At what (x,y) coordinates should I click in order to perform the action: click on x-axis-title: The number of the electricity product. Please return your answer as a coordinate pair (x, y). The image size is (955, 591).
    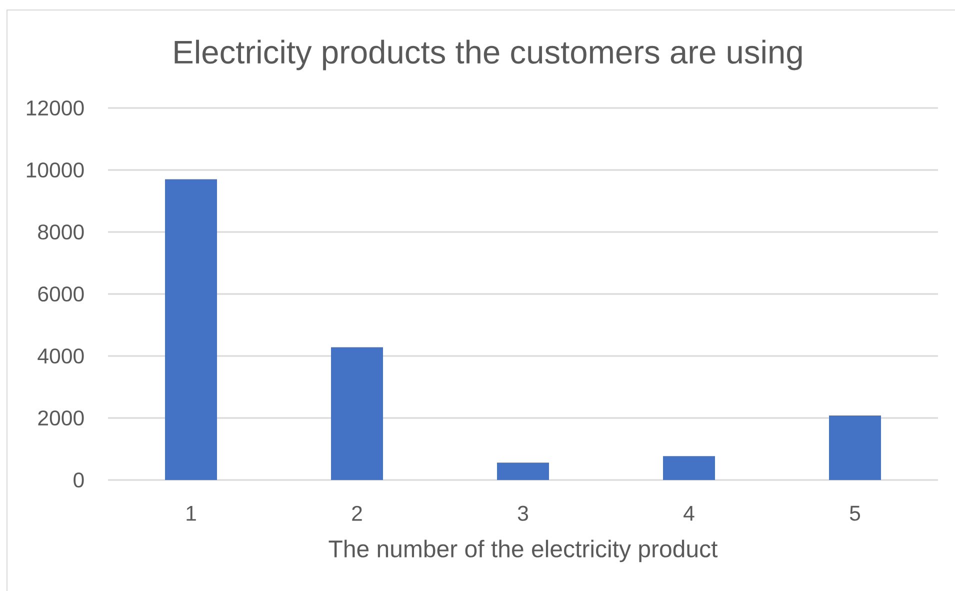
    Looking at the image, I should click on (523, 551).